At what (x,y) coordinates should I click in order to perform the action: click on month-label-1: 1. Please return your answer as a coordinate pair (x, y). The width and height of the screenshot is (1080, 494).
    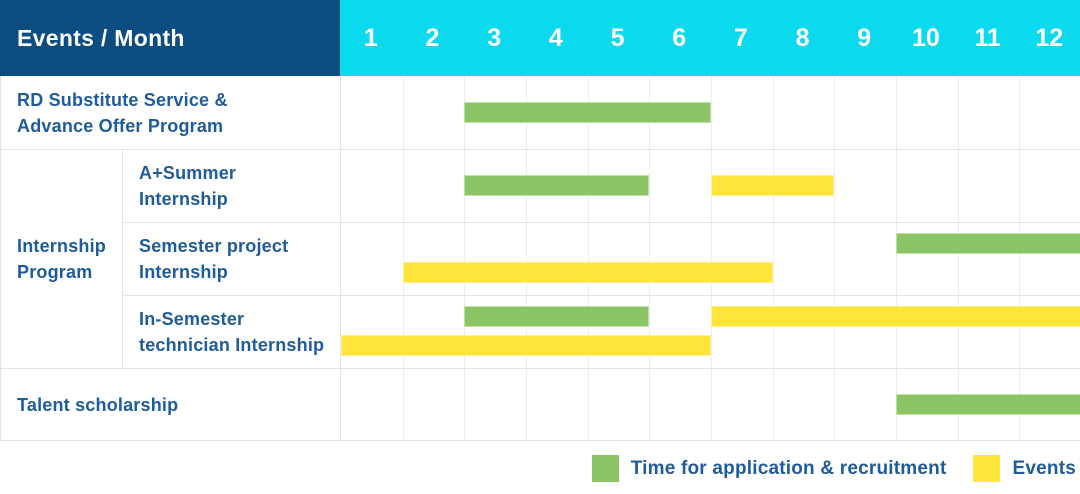
    Looking at the image, I should click on (370, 37).